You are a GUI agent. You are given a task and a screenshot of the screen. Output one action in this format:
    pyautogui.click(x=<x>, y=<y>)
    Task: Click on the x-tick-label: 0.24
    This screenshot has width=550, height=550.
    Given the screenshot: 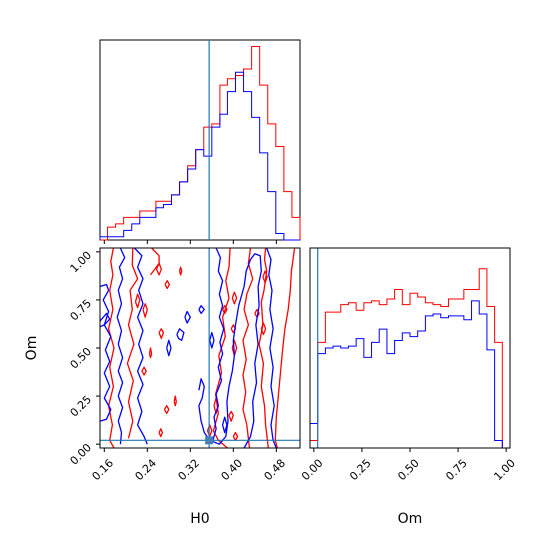 What is the action you would take?
    pyautogui.click(x=146, y=470)
    